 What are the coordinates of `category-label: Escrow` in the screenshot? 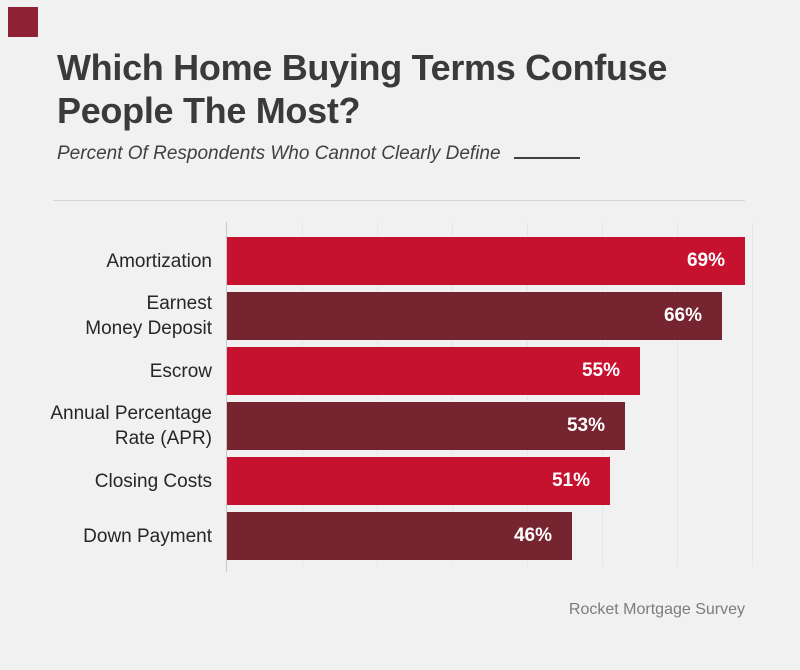 It's located at (180, 371).